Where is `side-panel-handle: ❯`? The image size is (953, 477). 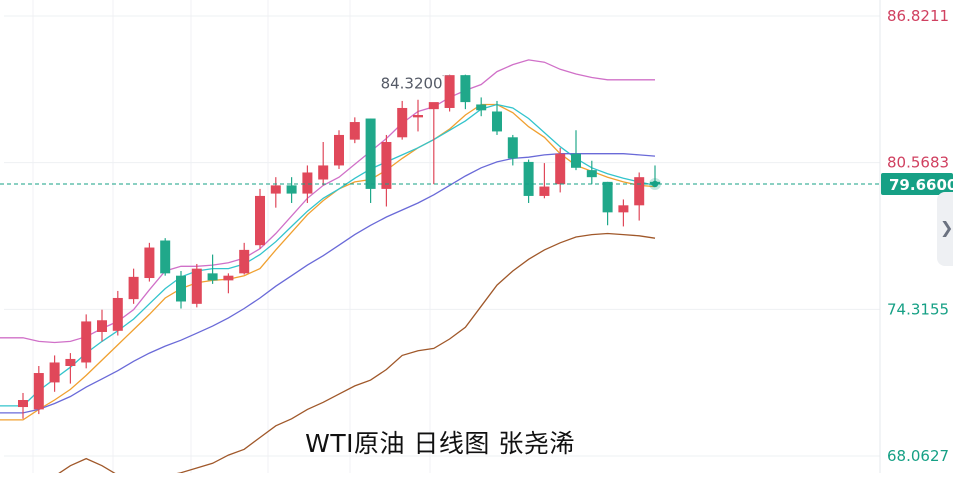
side-panel-handle: ❯ is located at coordinates (945, 229).